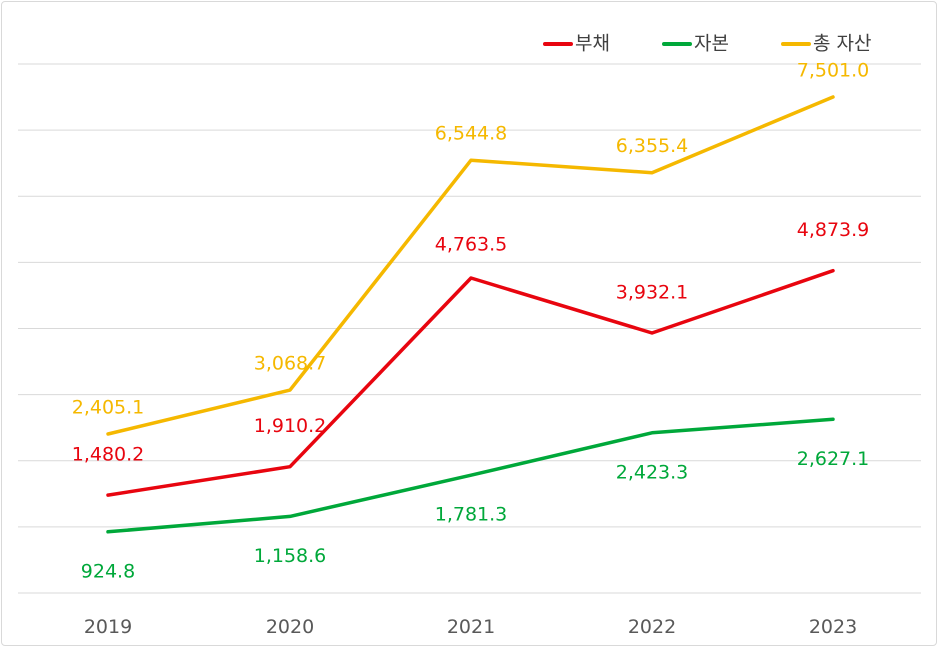 The width and height of the screenshot is (940, 649). Describe the element at coordinates (652, 292) in the screenshot. I see `data-label-debt: 3,932.1` at that location.